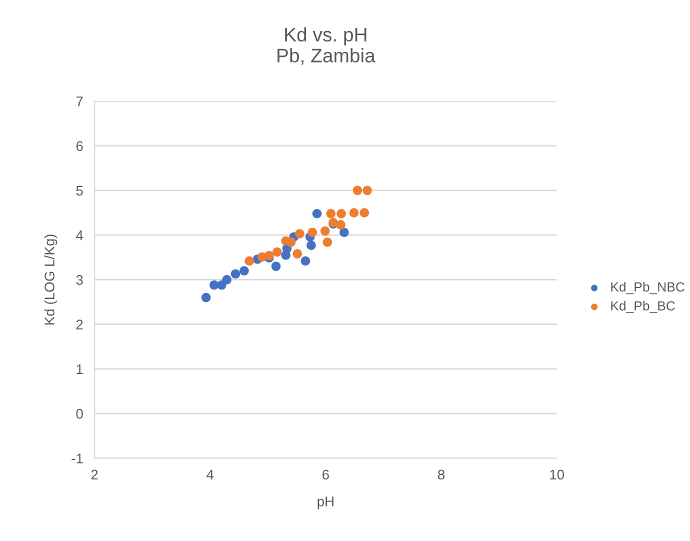 Image resolution: width=690 pixels, height=541 pixels. Describe the element at coordinates (327, 46) in the screenshot. I see `chart-title: Kd vs. pH Pb, Zambia` at that location.